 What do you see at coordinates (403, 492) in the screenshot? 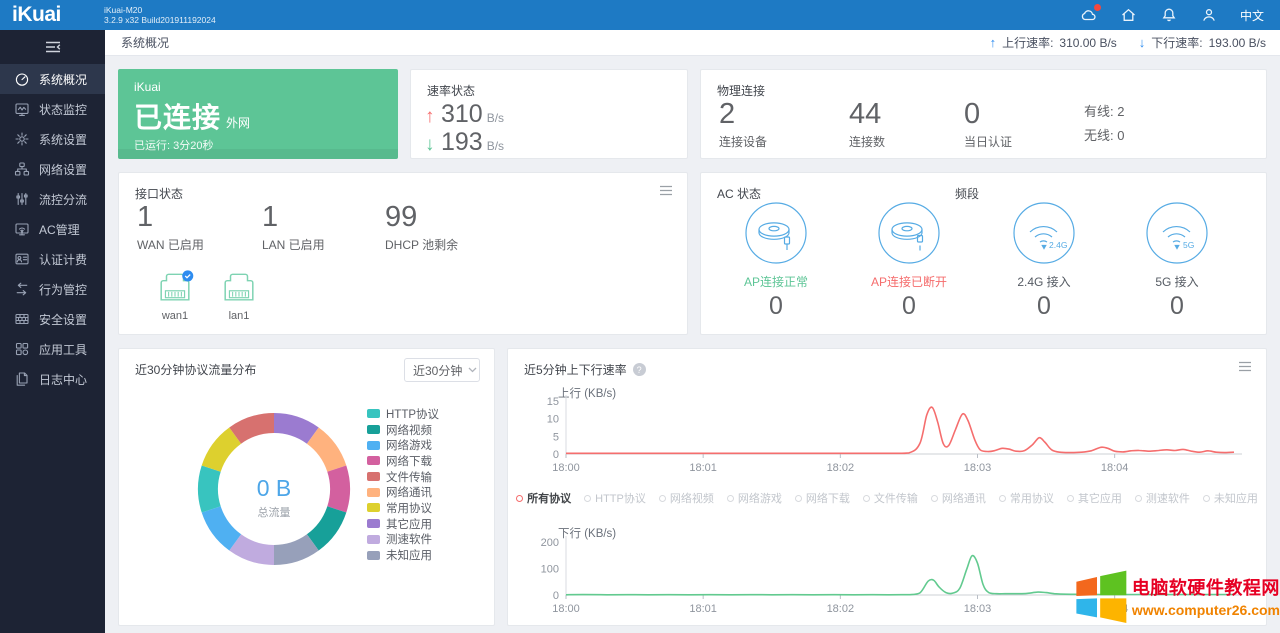
I see `legend-item: 网络通讯` at bounding box center [403, 492].